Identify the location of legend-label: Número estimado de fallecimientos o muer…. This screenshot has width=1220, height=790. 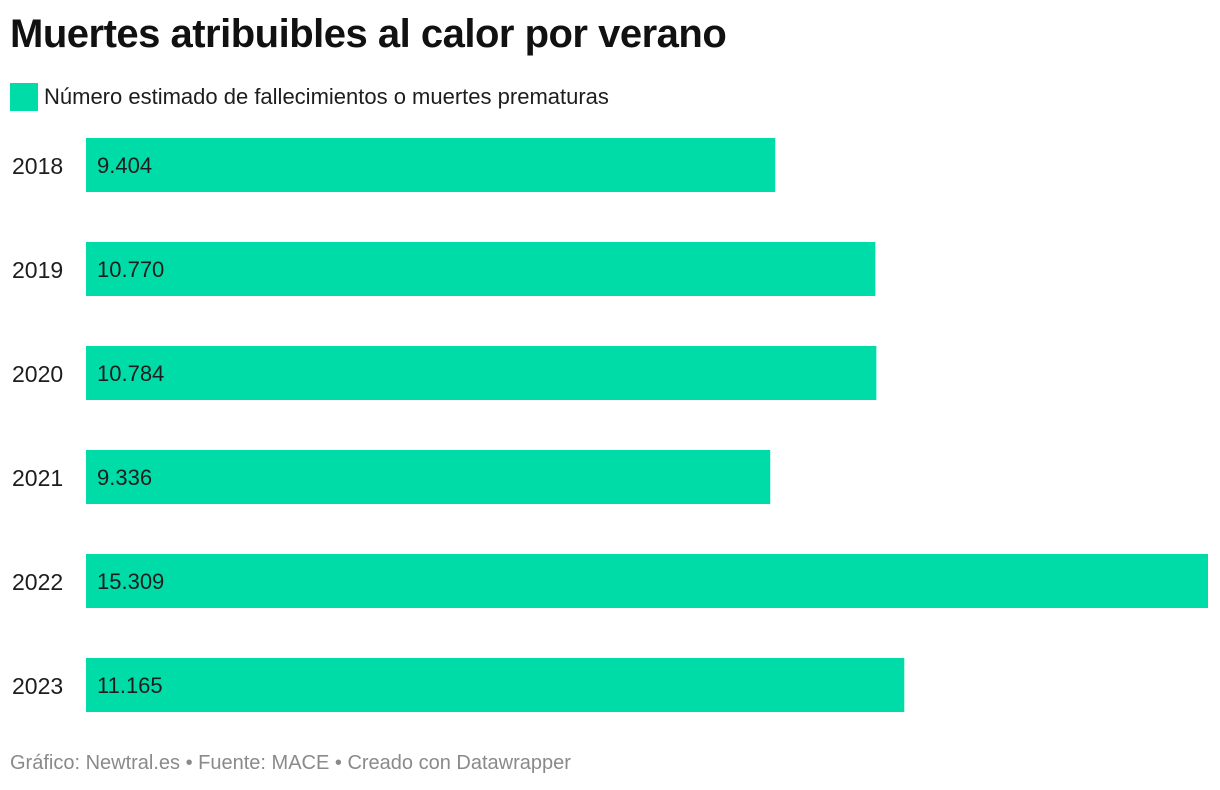
(326, 96).